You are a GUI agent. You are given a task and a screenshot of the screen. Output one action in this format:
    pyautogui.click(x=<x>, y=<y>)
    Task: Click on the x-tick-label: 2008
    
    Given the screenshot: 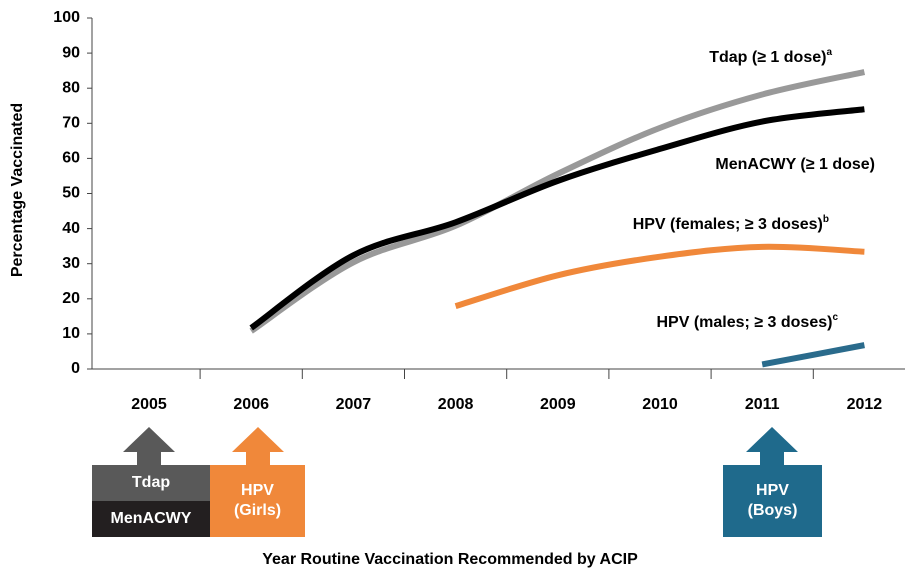 What is the action you would take?
    pyautogui.click(x=456, y=404)
    